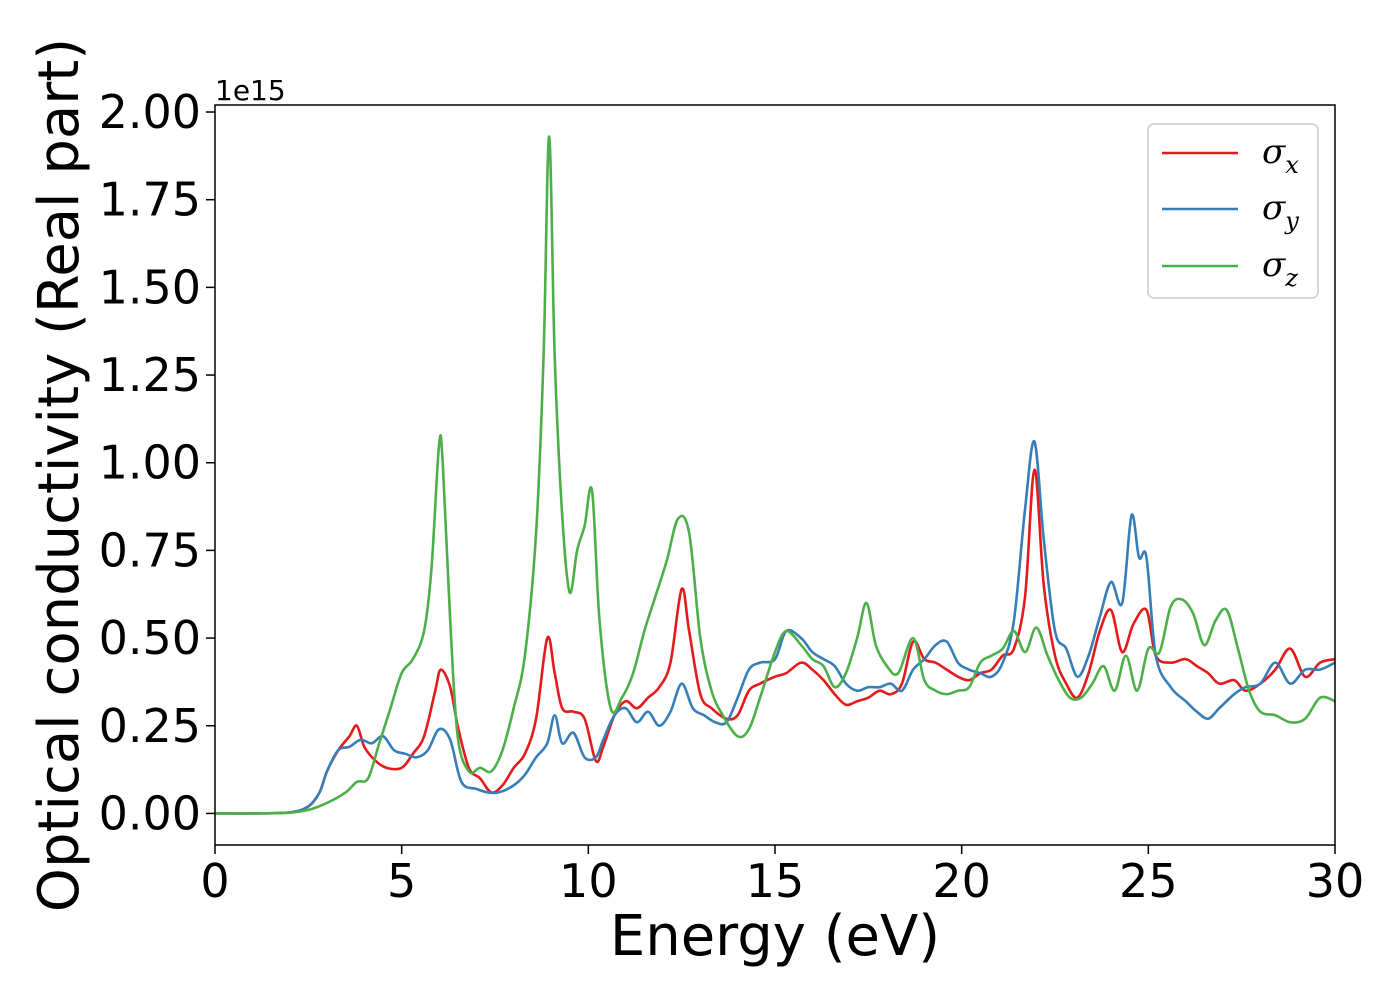 The image size is (1400, 1004). Describe the element at coordinates (214, 881) in the screenshot. I see `x-tick-label: 0` at that location.